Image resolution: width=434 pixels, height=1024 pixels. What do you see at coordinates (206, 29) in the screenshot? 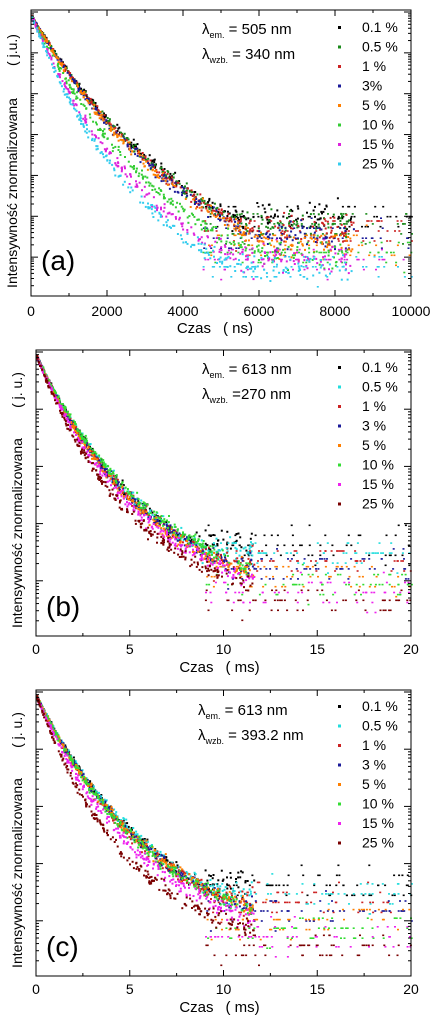
I see `lambda-symbol: λ` at bounding box center [206, 29].